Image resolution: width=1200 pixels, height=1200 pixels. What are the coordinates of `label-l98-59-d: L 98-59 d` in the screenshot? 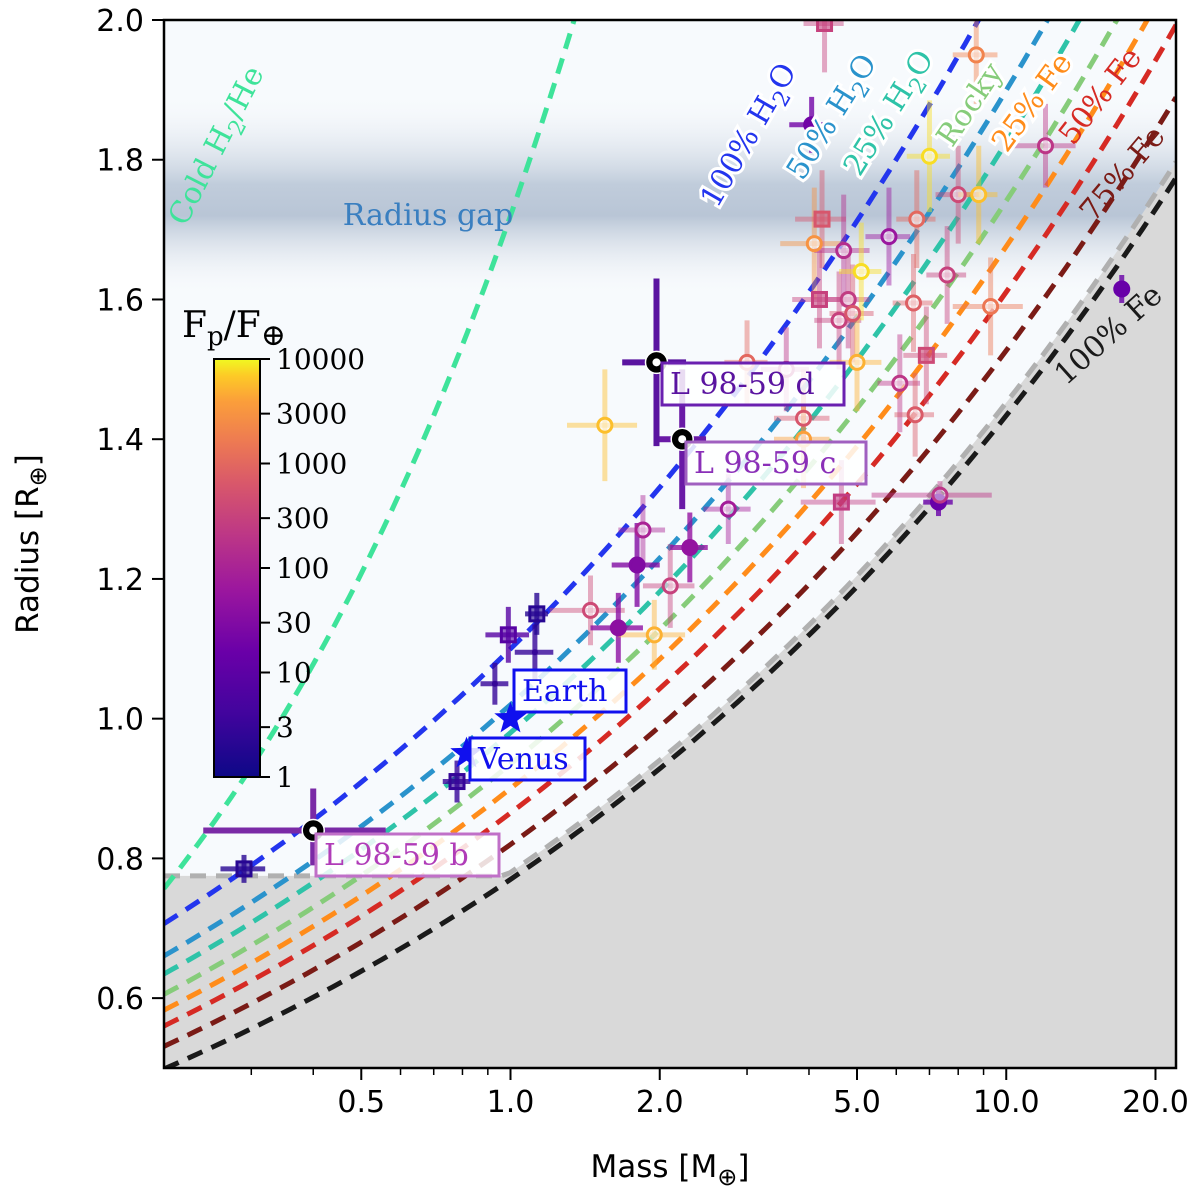 It's located at (753, 384).